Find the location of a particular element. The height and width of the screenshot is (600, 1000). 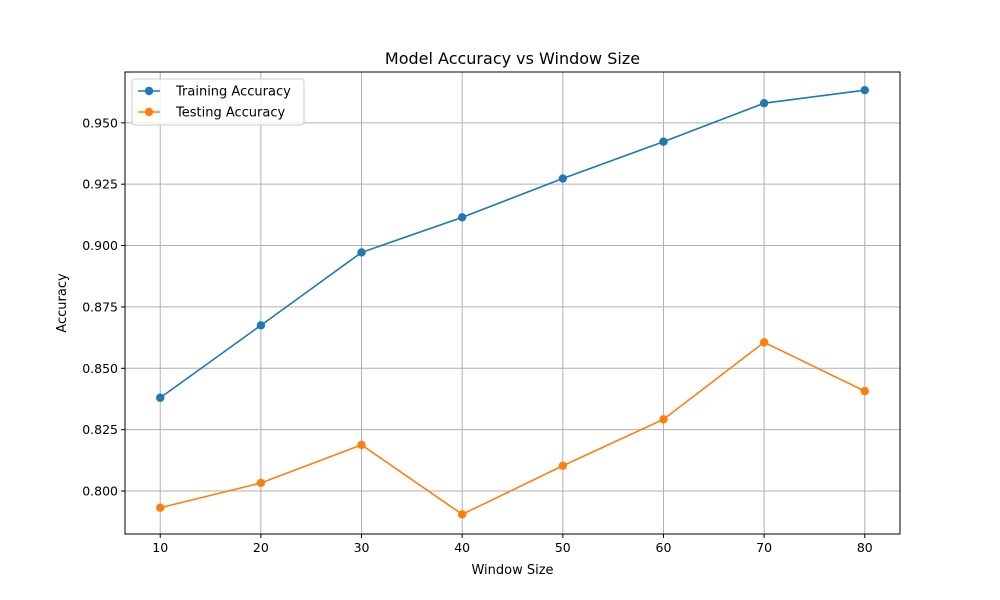

x-tick-label: 70 is located at coordinates (764, 547).